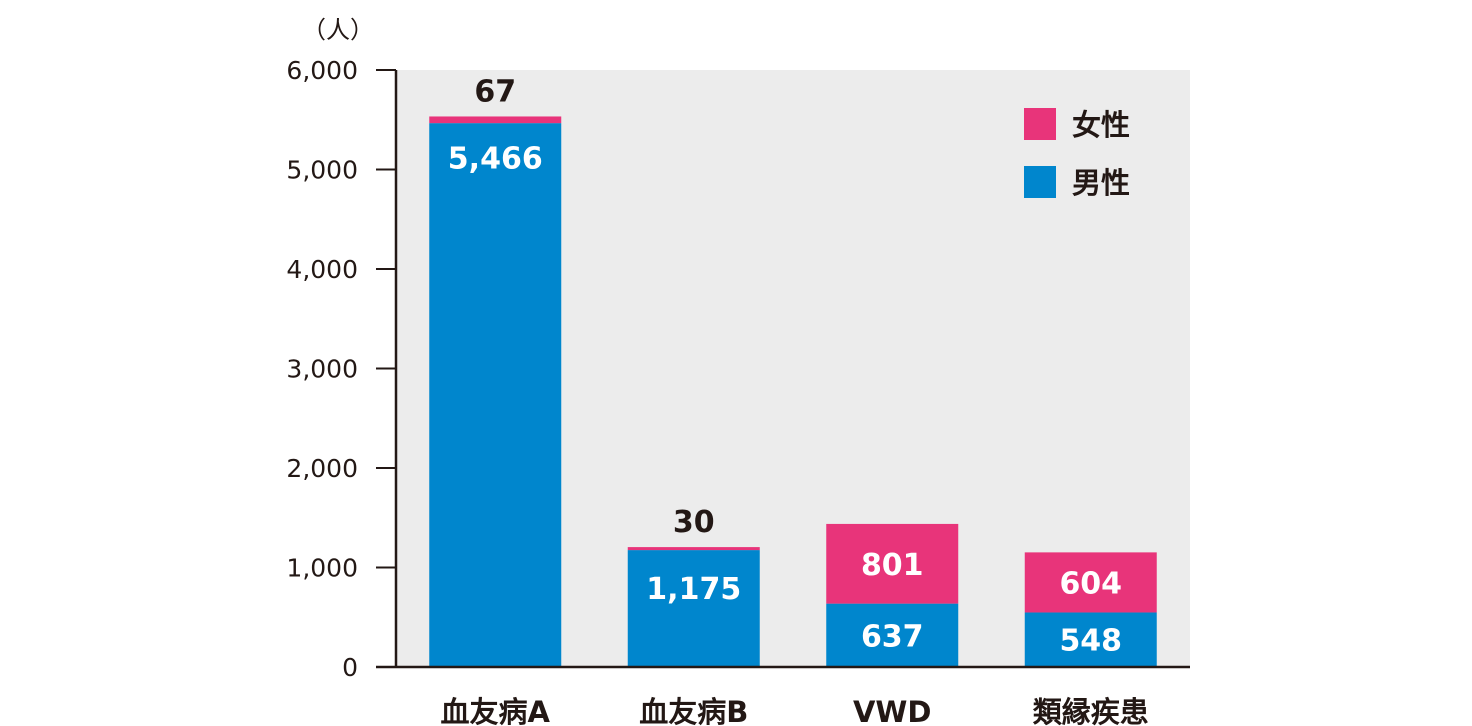 This screenshot has width=1472, height=726. I want to click on legend-label: 男性, so click(1101, 183).